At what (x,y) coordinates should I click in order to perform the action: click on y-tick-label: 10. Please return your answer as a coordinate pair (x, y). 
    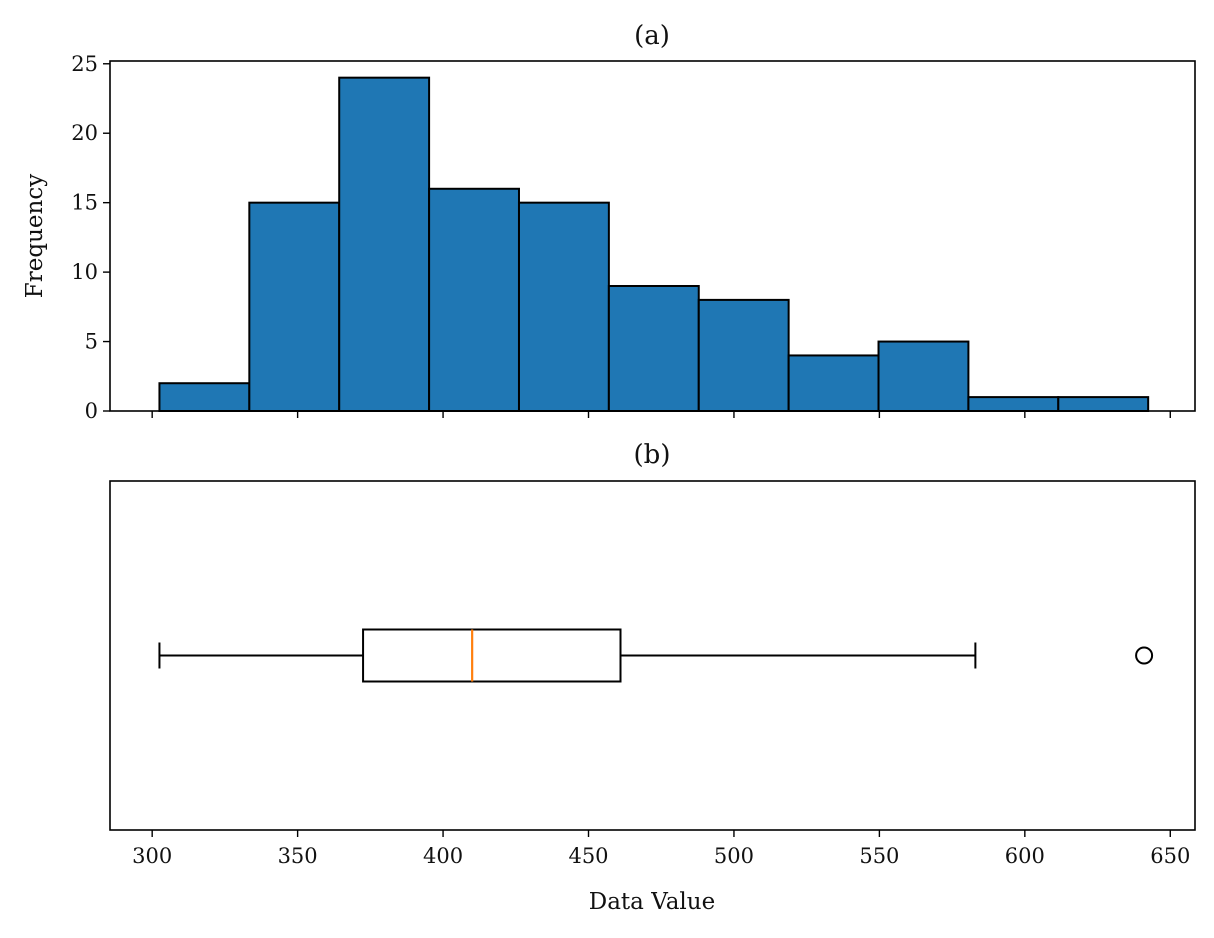
    Looking at the image, I should click on (84, 272).